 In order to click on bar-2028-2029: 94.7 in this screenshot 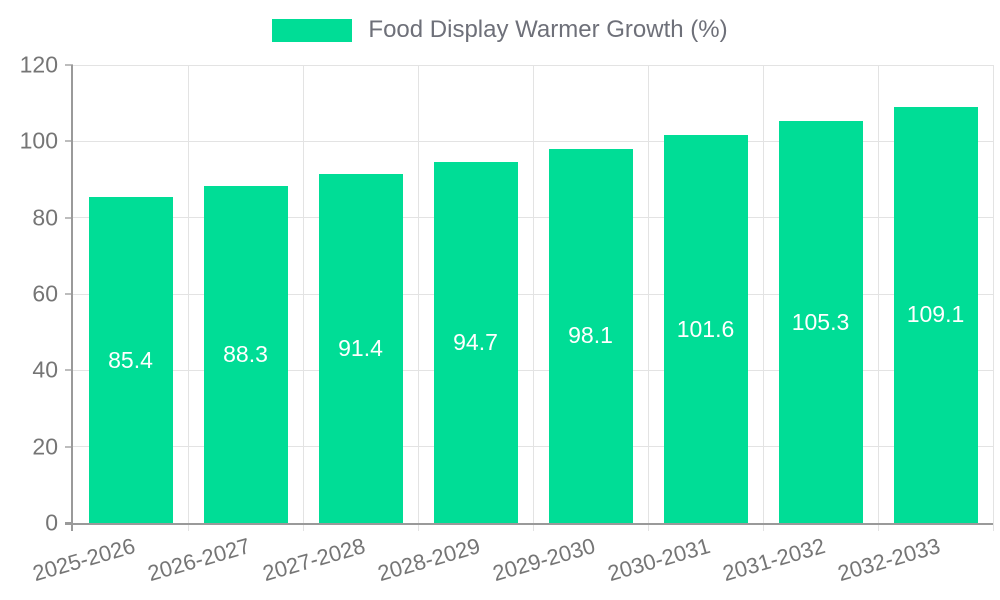, I will do `click(475, 342)`.